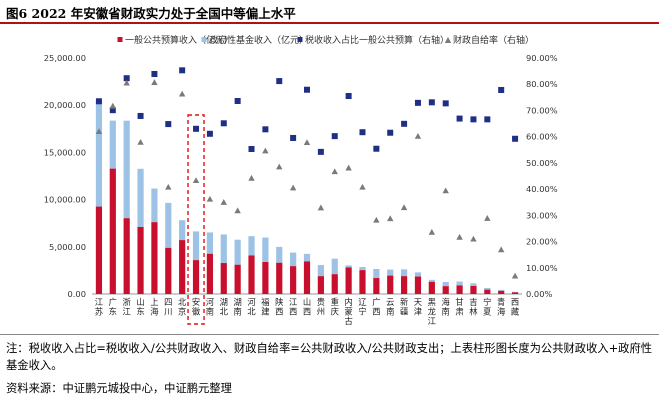 The height and width of the screenshot is (404, 659). I want to click on marker-self-广东, so click(113, 105).